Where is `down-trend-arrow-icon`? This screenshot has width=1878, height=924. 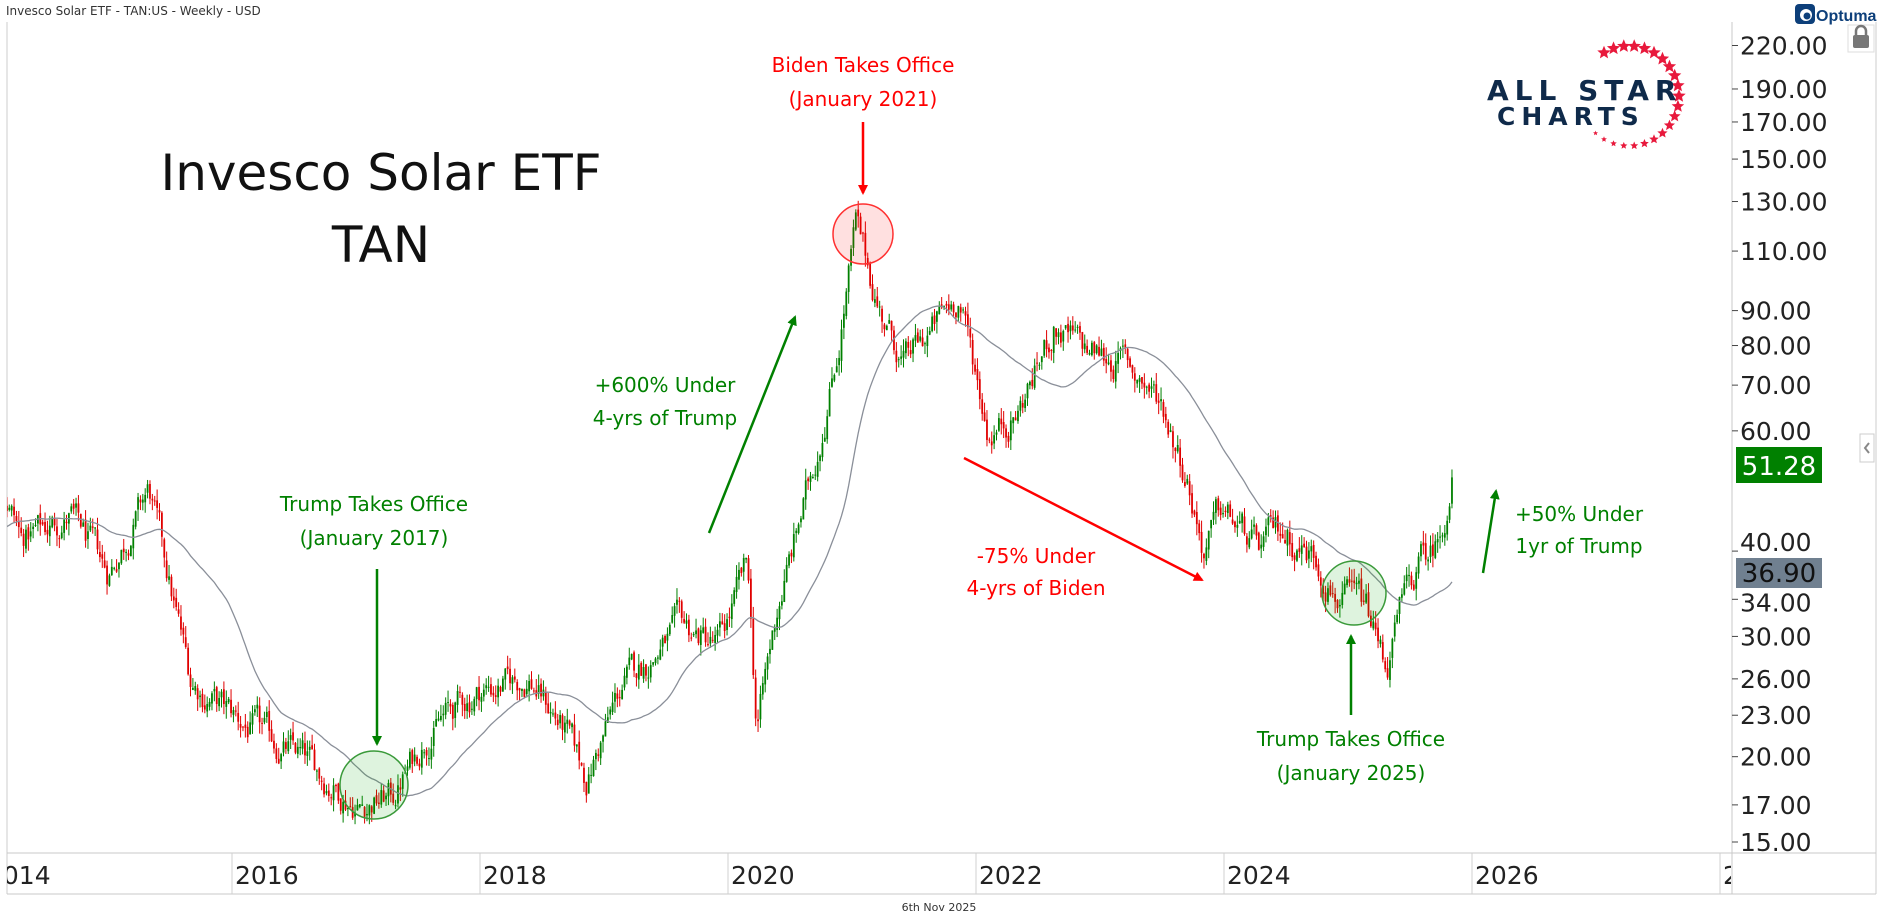 down-trend-arrow-icon is located at coordinates (1083, 519).